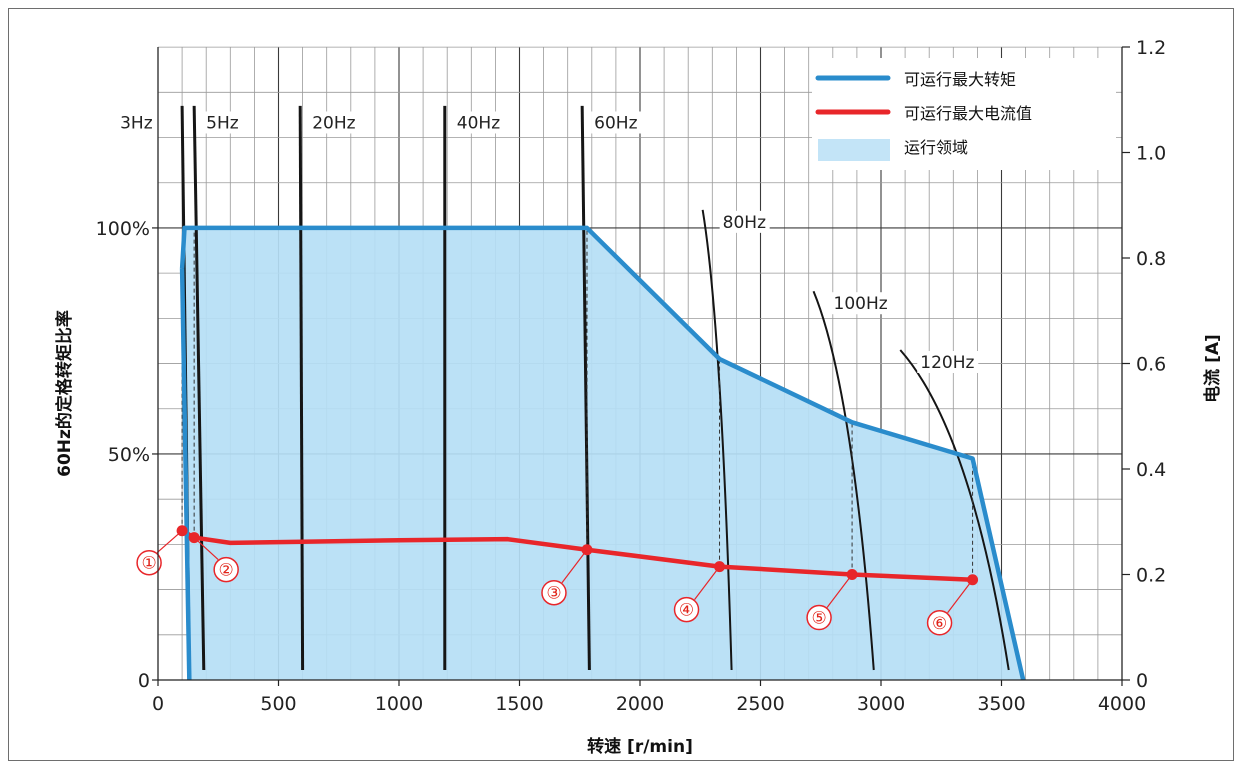  What do you see at coordinates (519, 704) in the screenshot?
I see `x-tick-label: 1500` at bounding box center [519, 704].